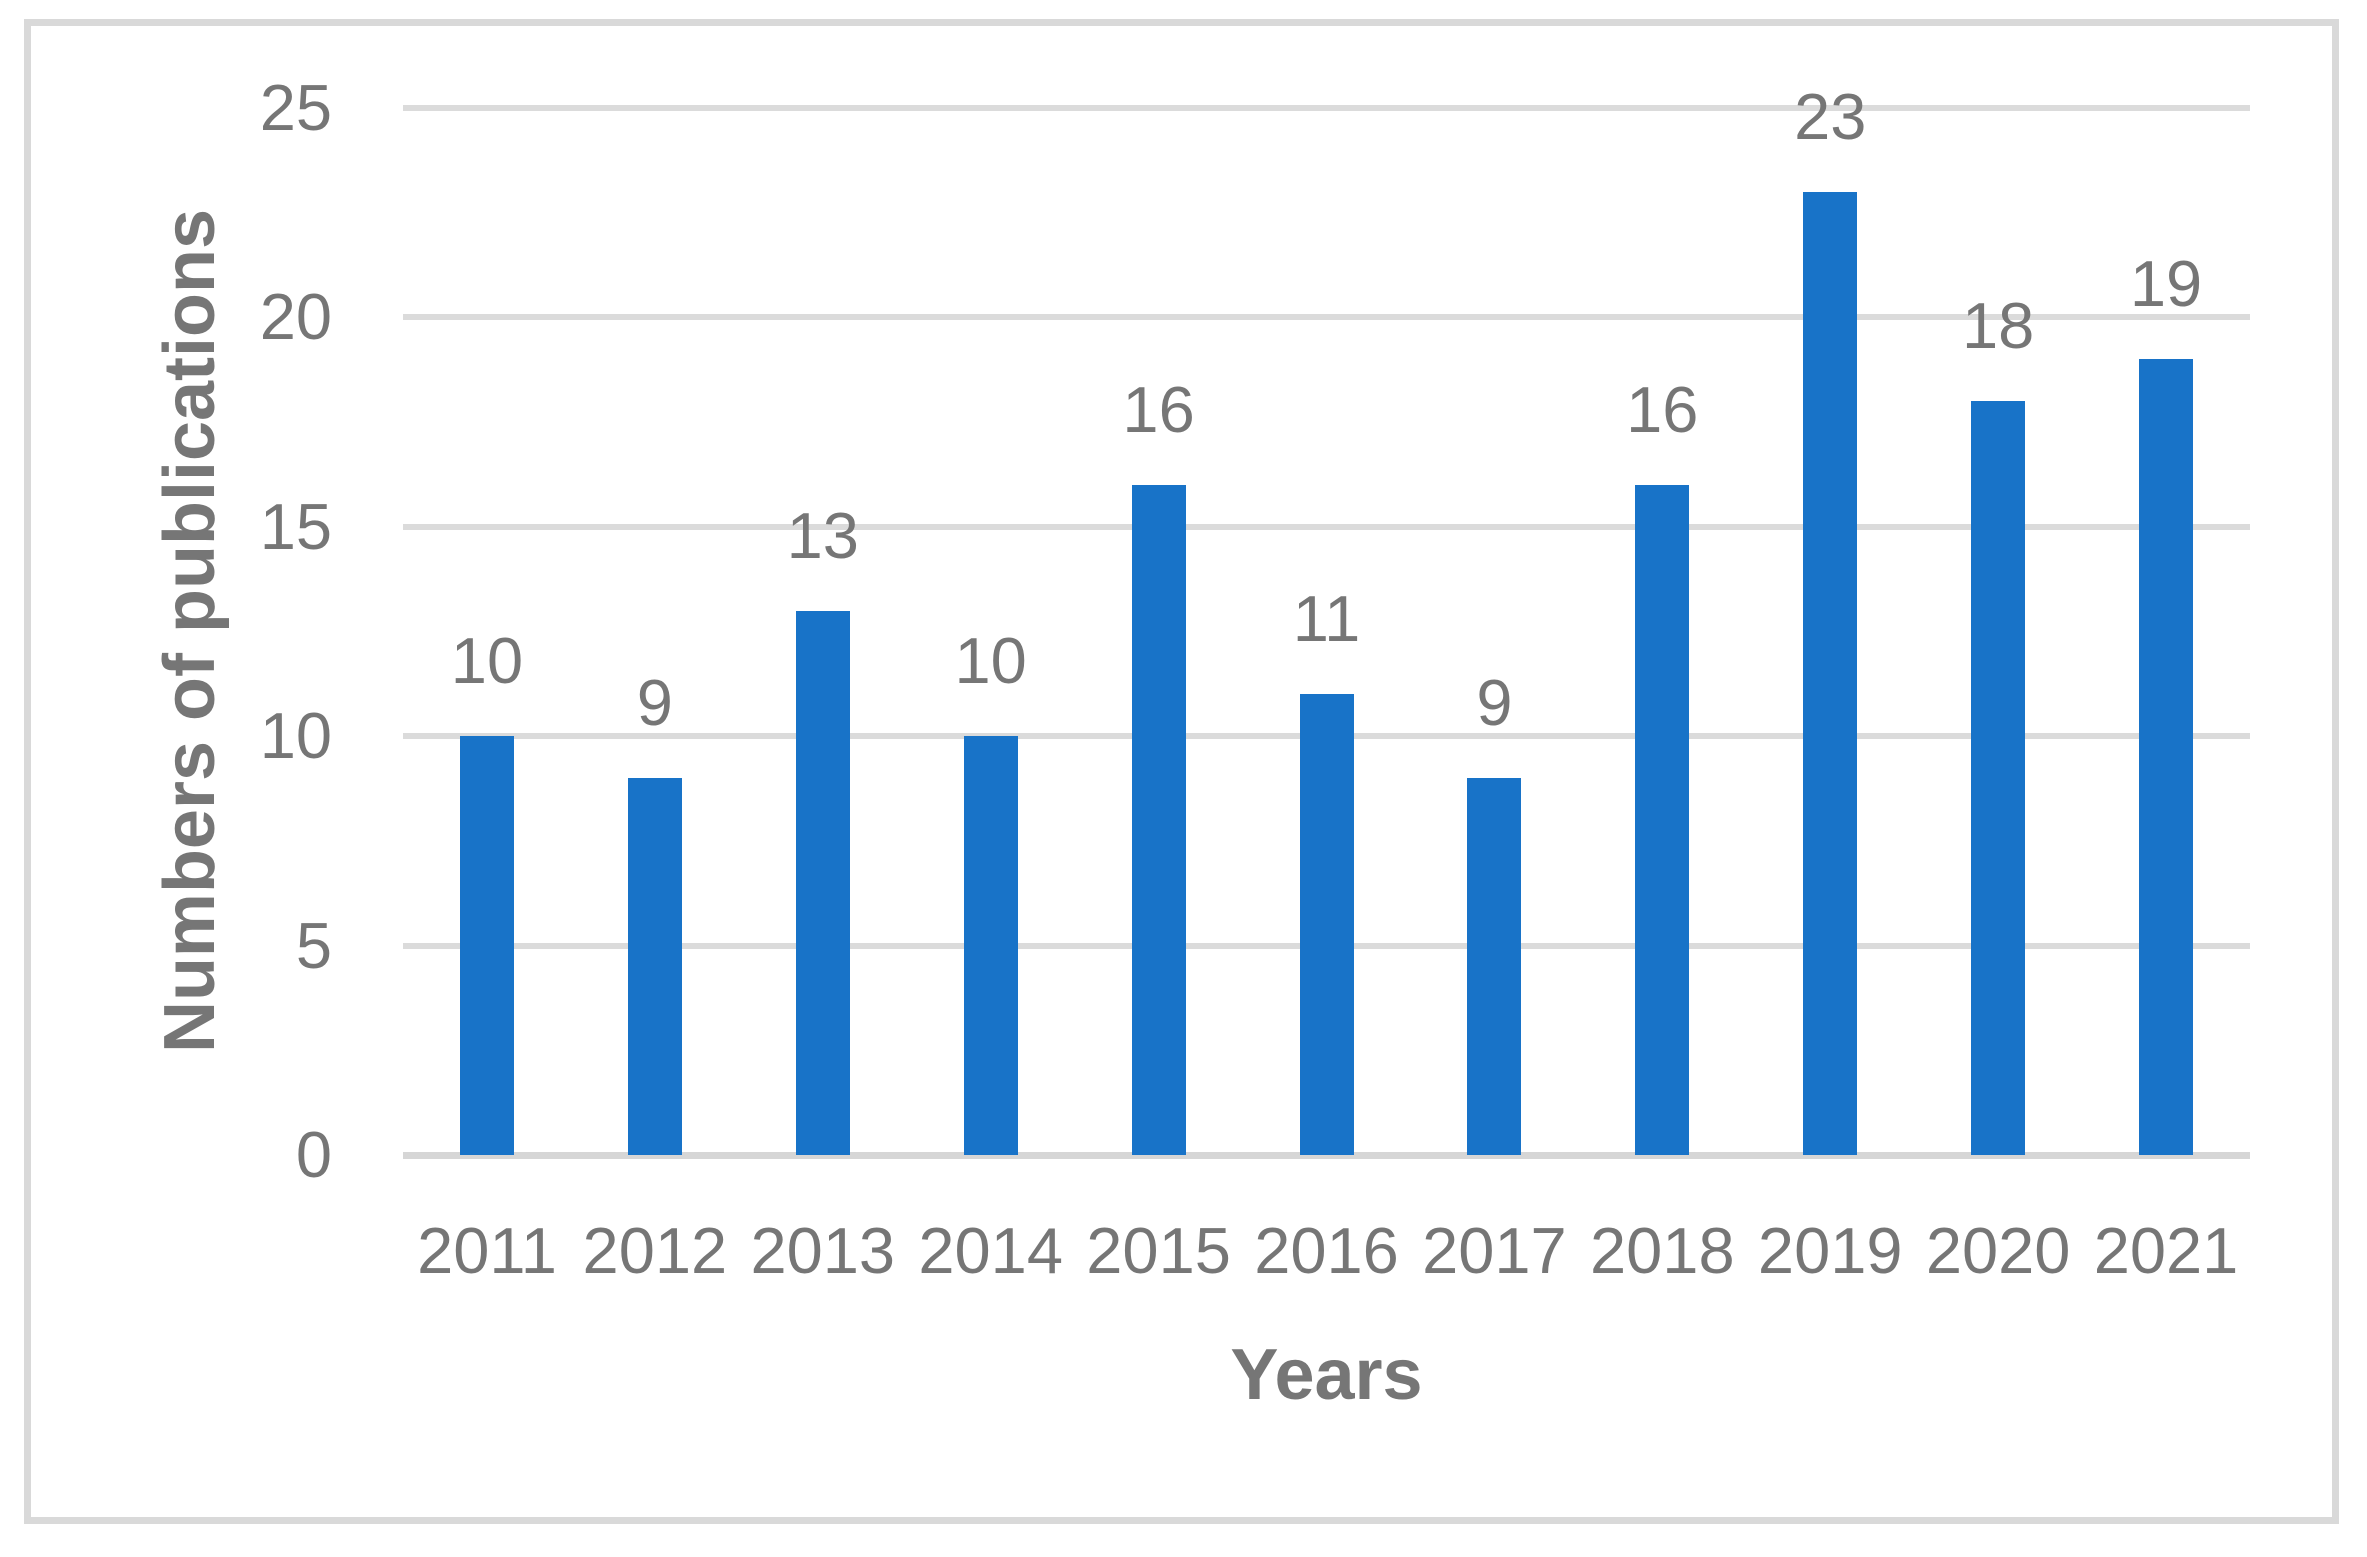  I want to click on x-tick-label: 2016, so click(1326, 1250).